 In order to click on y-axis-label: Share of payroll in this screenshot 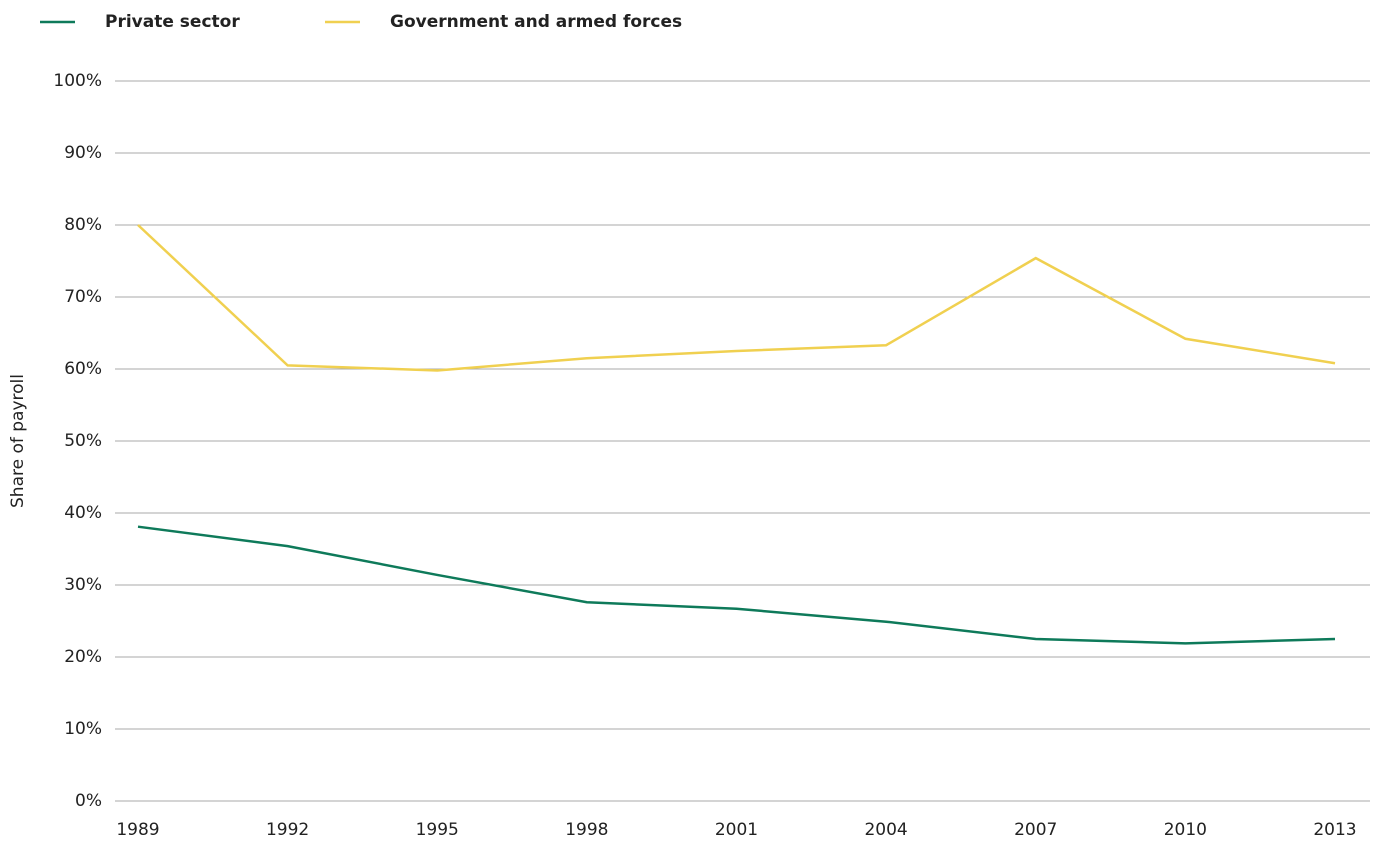, I will do `click(18, 441)`.